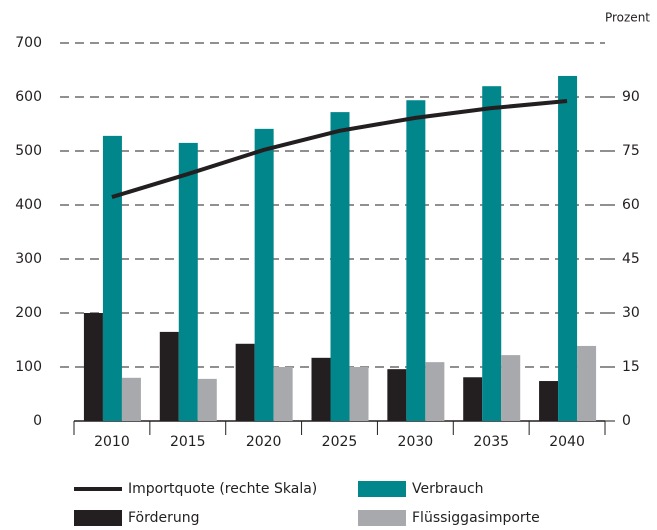 This screenshot has width=657, height=530. I want to click on x-tick-label: 2015, so click(188, 442).